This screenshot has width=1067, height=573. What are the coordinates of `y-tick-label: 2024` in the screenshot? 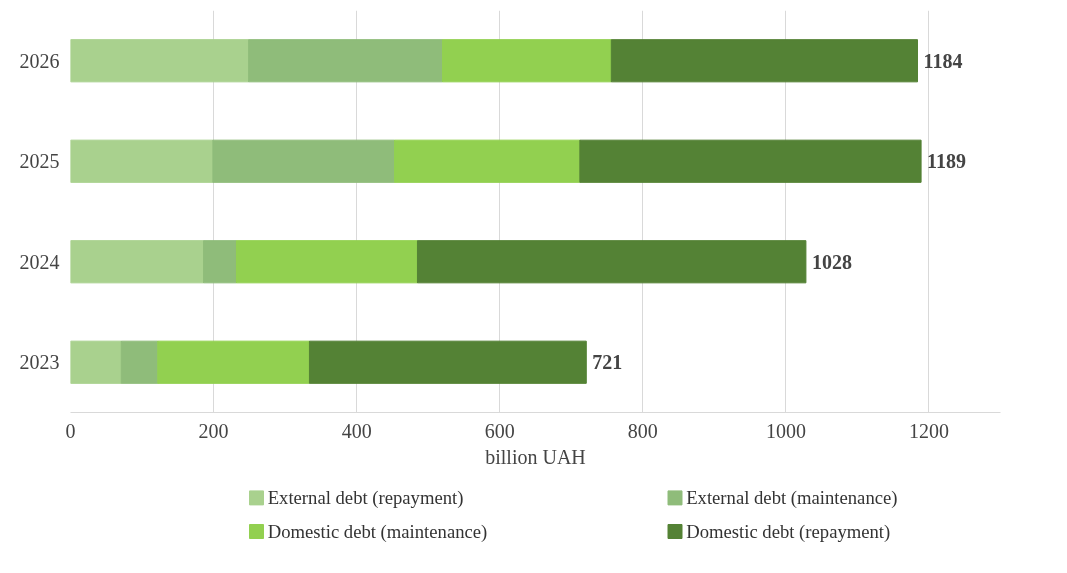 It's located at (39, 261).